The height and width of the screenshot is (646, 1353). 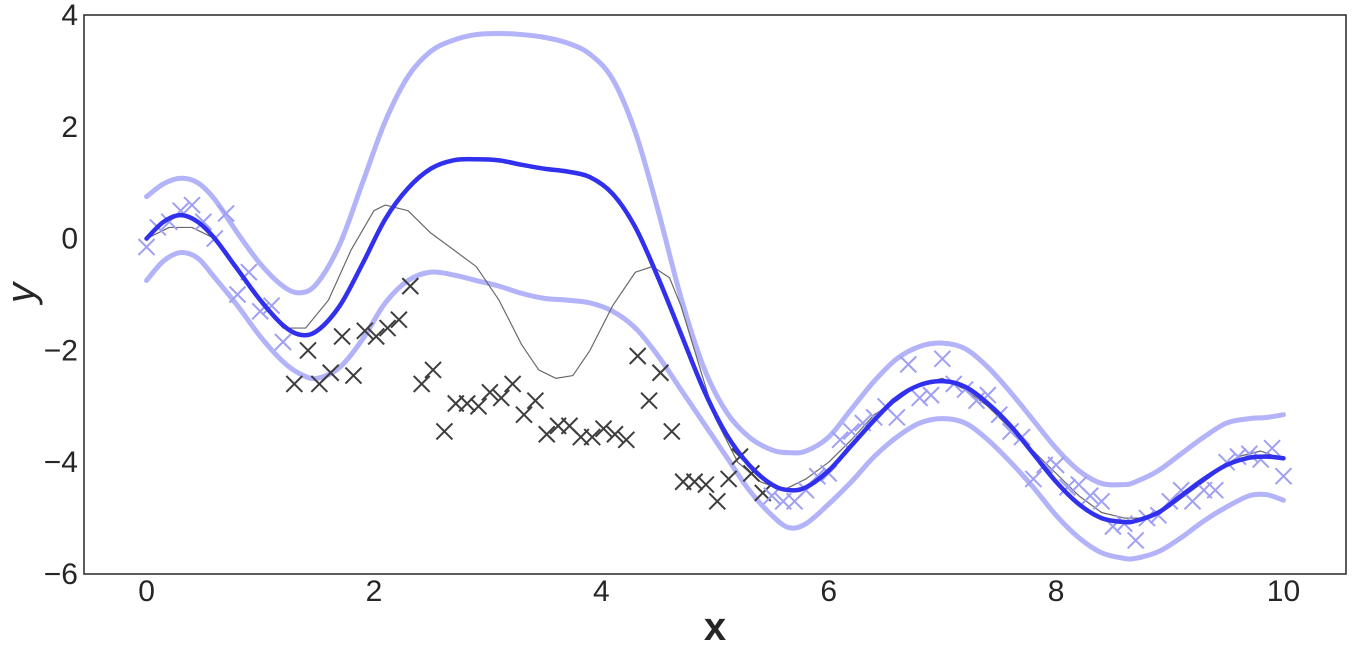 What do you see at coordinates (21, 293) in the screenshot?
I see `y-axis-label: y` at bounding box center [21, 293].